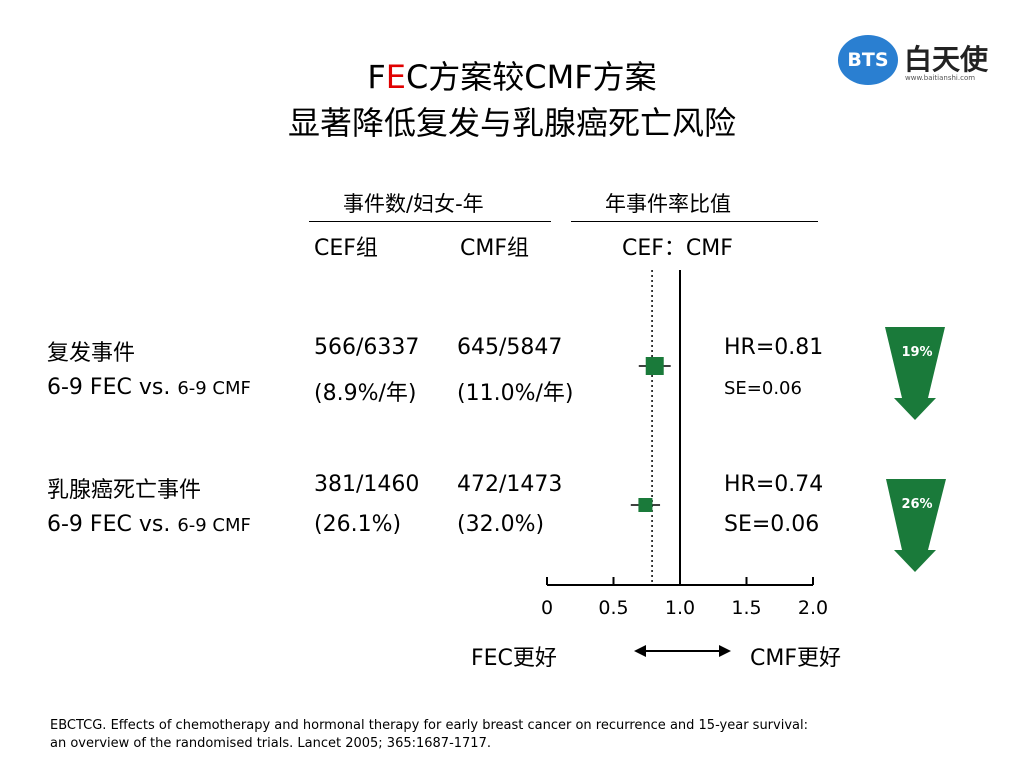 The width and height of the screenshot is (1024, 768). I want to click on reduction-arrow-row2: 26%, so click(916, 525).